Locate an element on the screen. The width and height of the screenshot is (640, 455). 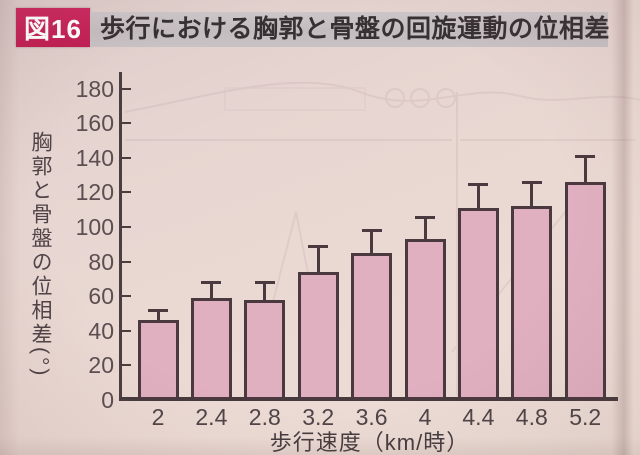
x-tick-label: 4.4 is located at coordinates (478, 417).